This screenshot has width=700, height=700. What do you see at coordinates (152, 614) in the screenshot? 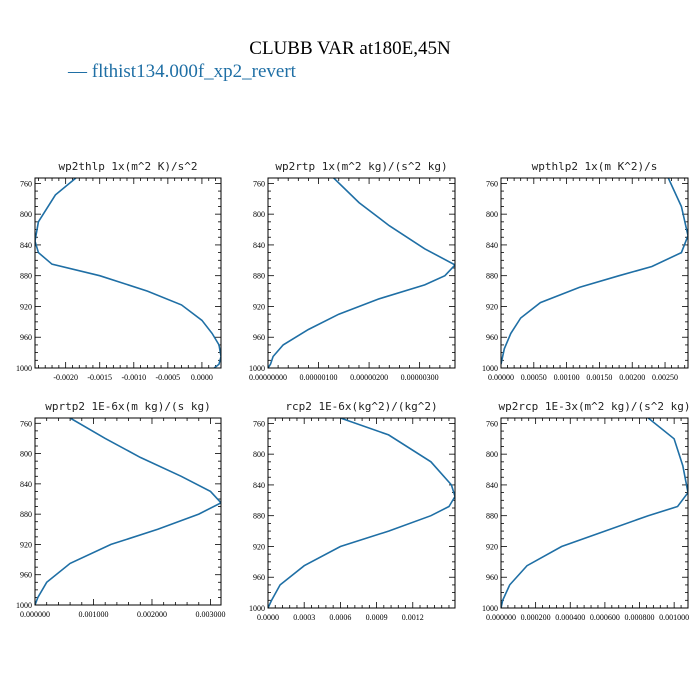
I see `x-tick-label: 0.002000` at bounding box center [152, 614].